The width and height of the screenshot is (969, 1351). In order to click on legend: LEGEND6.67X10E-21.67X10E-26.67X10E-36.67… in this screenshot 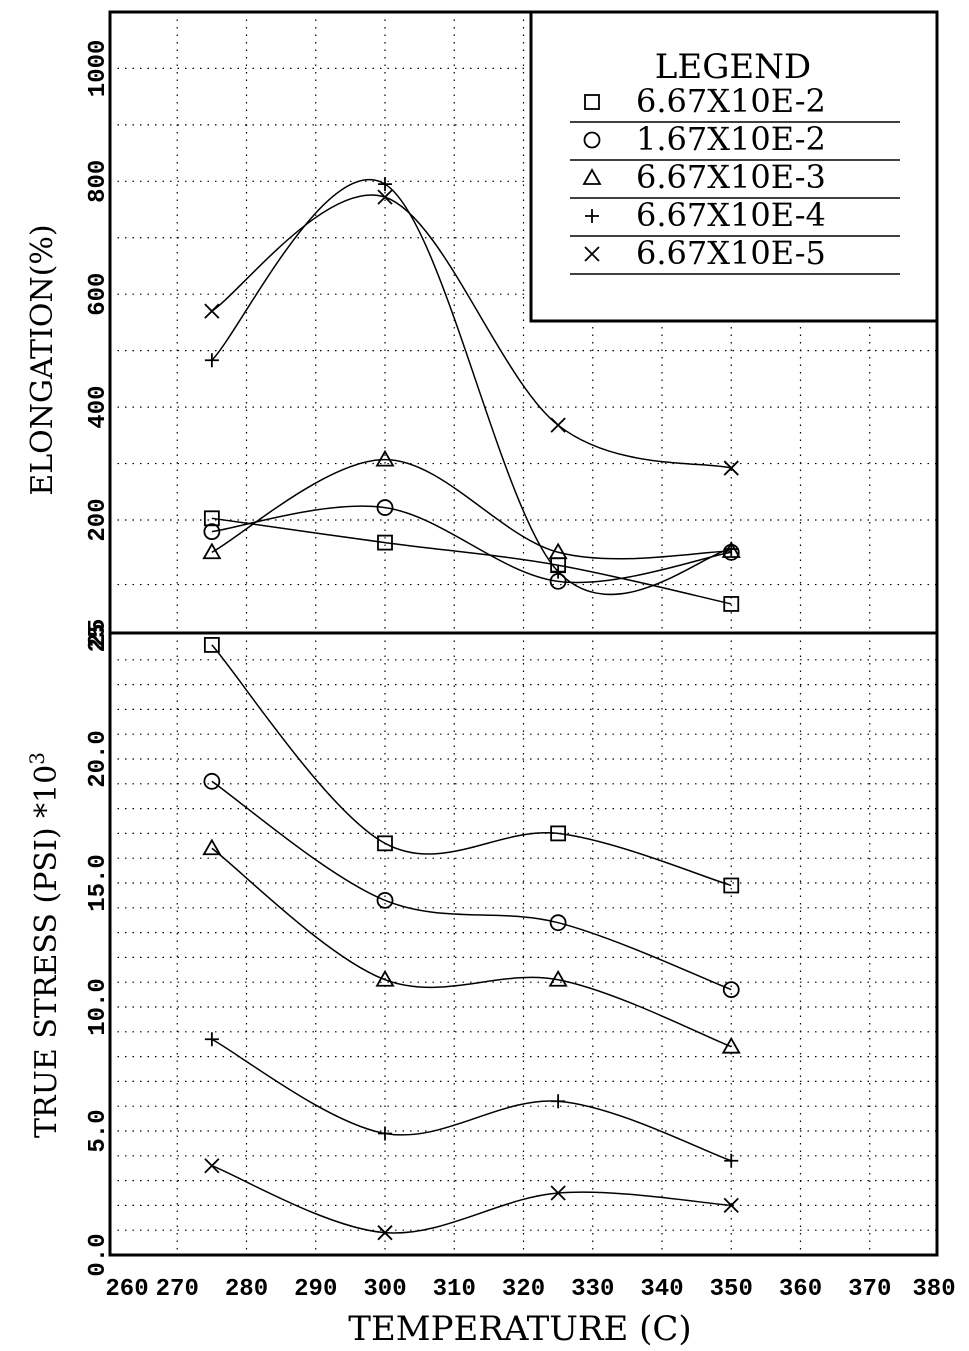, I will do `click(734, 166)`.